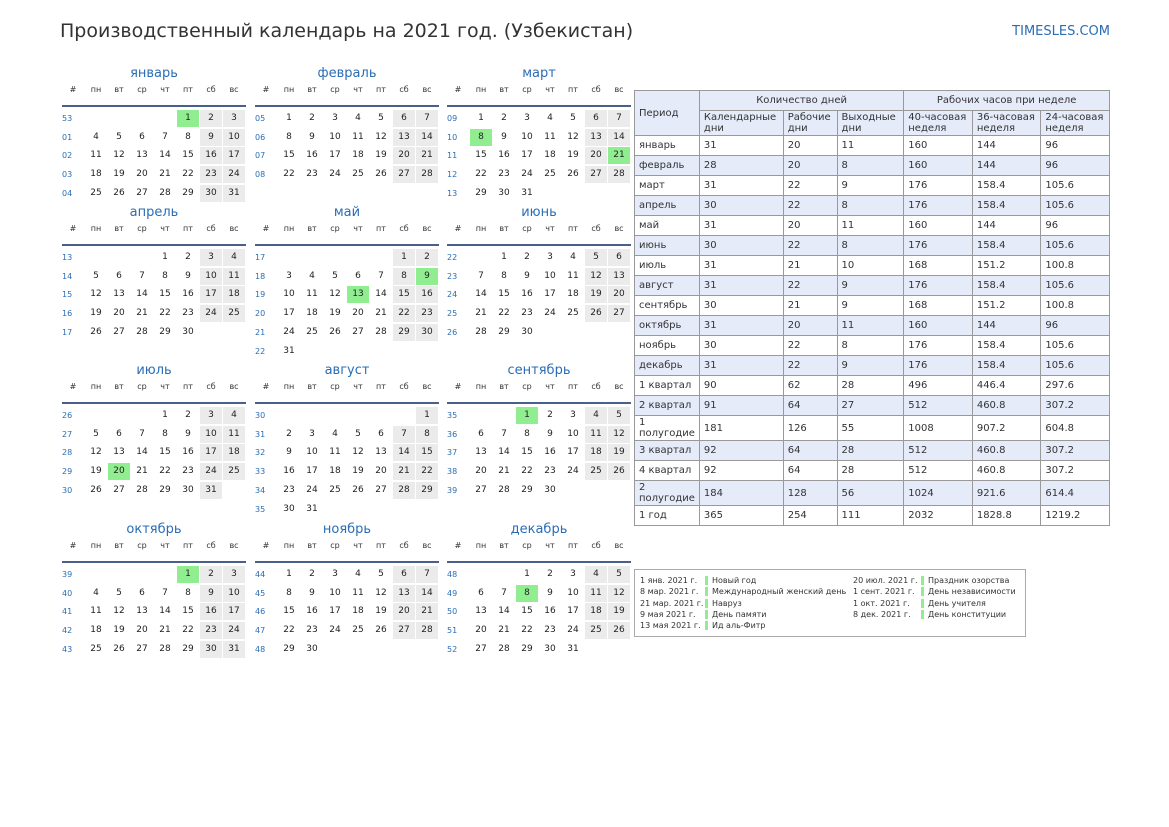  I want to click on holiday-name: День независимости, so click(972, 592).